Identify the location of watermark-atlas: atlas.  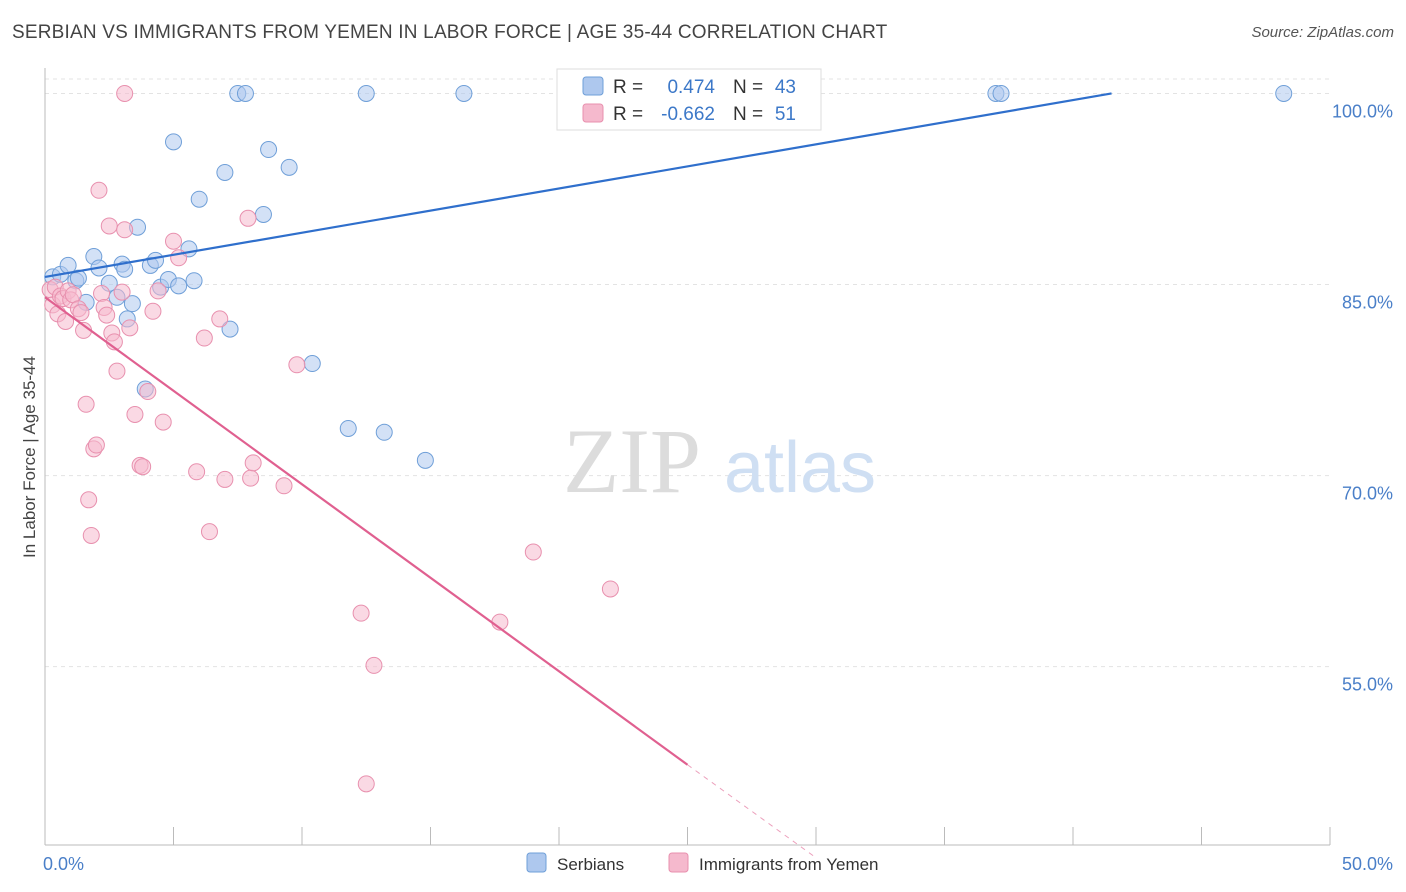
(800, 468).